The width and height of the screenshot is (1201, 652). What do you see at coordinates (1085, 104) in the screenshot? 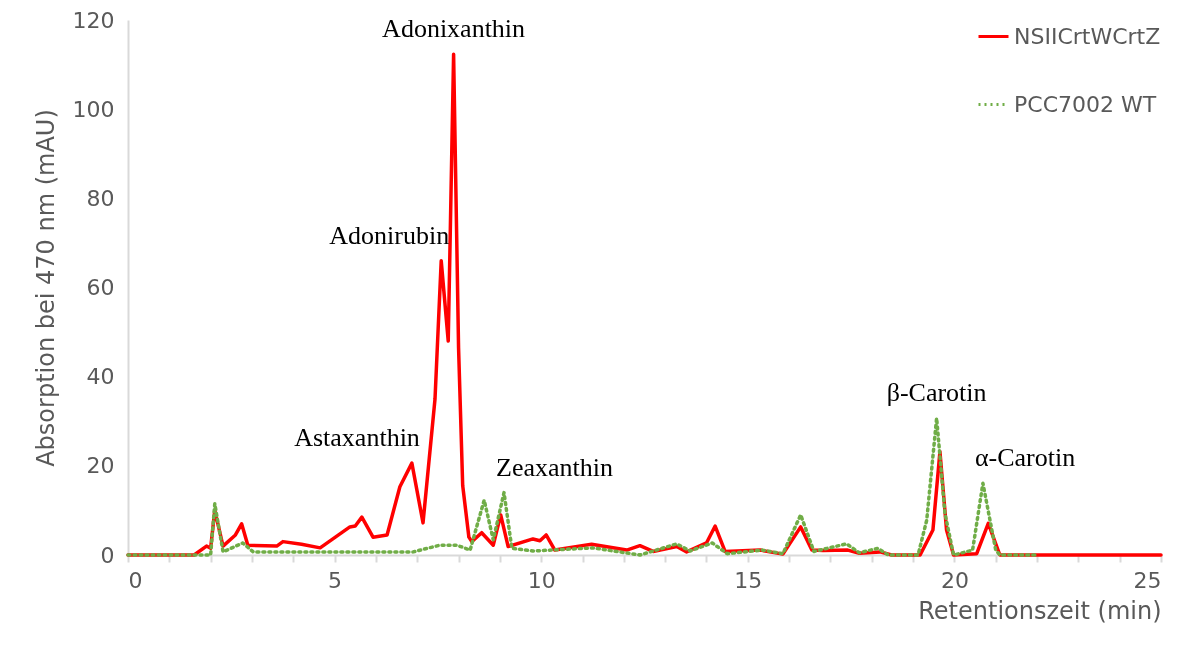
I see `legend-label: PCC7002 WT` at bounding box center [1085, 104].